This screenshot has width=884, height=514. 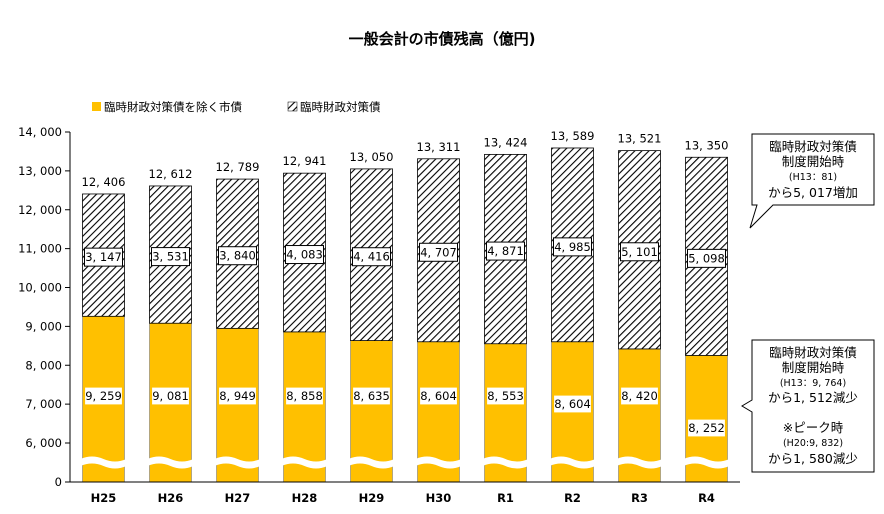 What do you see at coordinates (104, 182) in the screenshot?
I see `total-value-label: 12, 406` at bounding box center [104, 182].